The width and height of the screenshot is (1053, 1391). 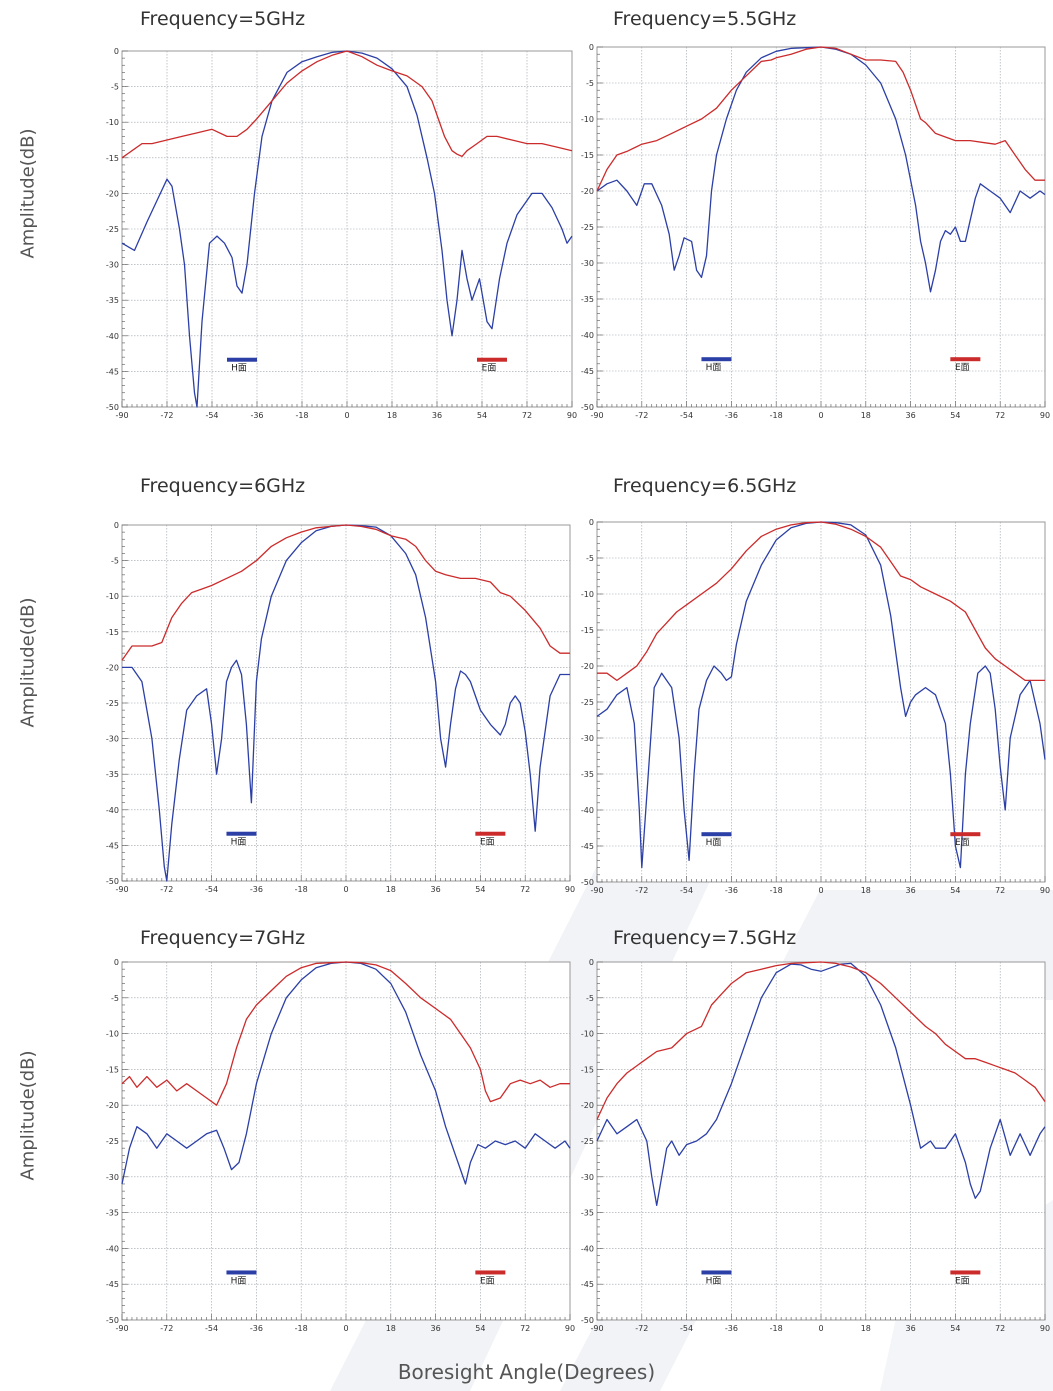 I want to click on series-line-h-plane, so click(x=821, y=1084).